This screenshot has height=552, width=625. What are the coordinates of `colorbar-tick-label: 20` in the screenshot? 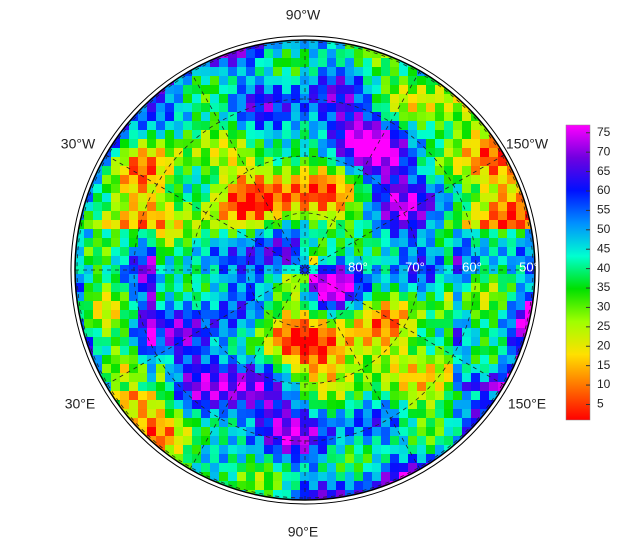 It's located at (604, 345).